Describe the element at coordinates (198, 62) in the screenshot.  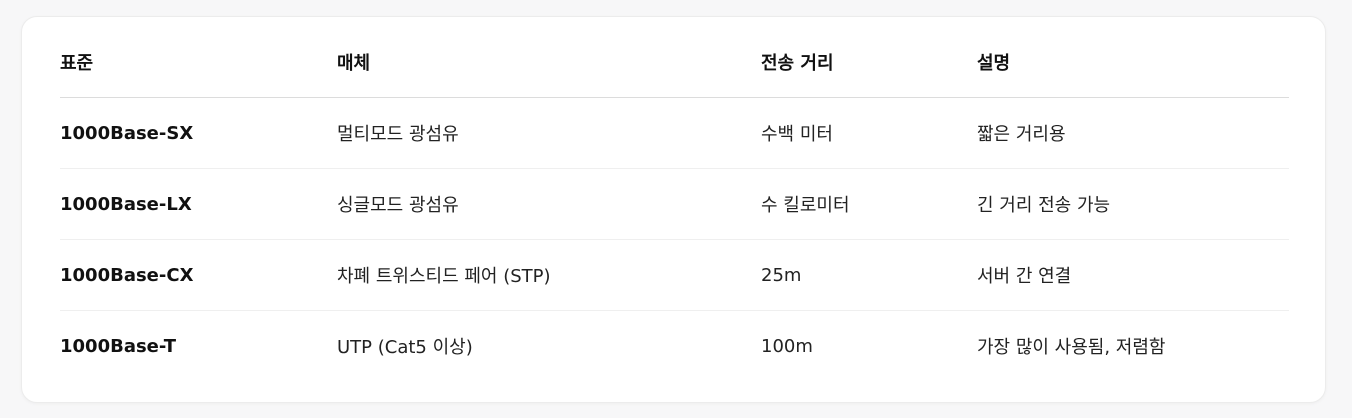
I see `header-standard: 표준` at that location.